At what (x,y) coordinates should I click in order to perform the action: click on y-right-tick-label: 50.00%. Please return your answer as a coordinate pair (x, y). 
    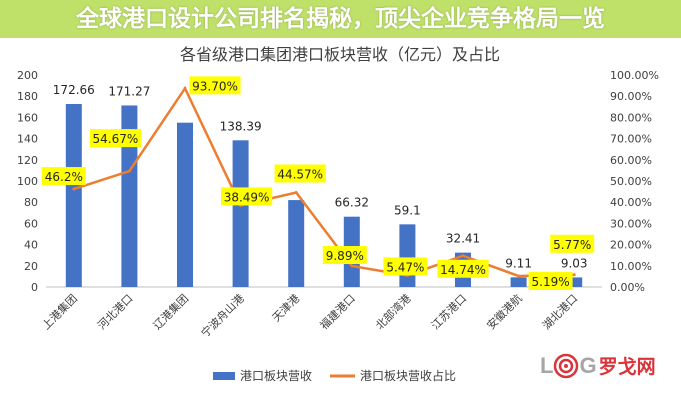
    Looking at the image, I should click on (631, 181).